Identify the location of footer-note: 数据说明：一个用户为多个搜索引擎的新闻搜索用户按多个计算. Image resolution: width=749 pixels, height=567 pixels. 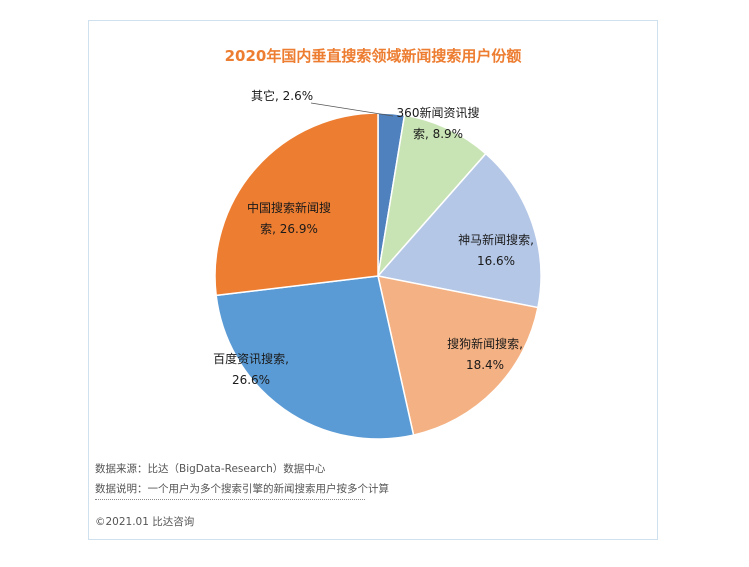
(242, 489).